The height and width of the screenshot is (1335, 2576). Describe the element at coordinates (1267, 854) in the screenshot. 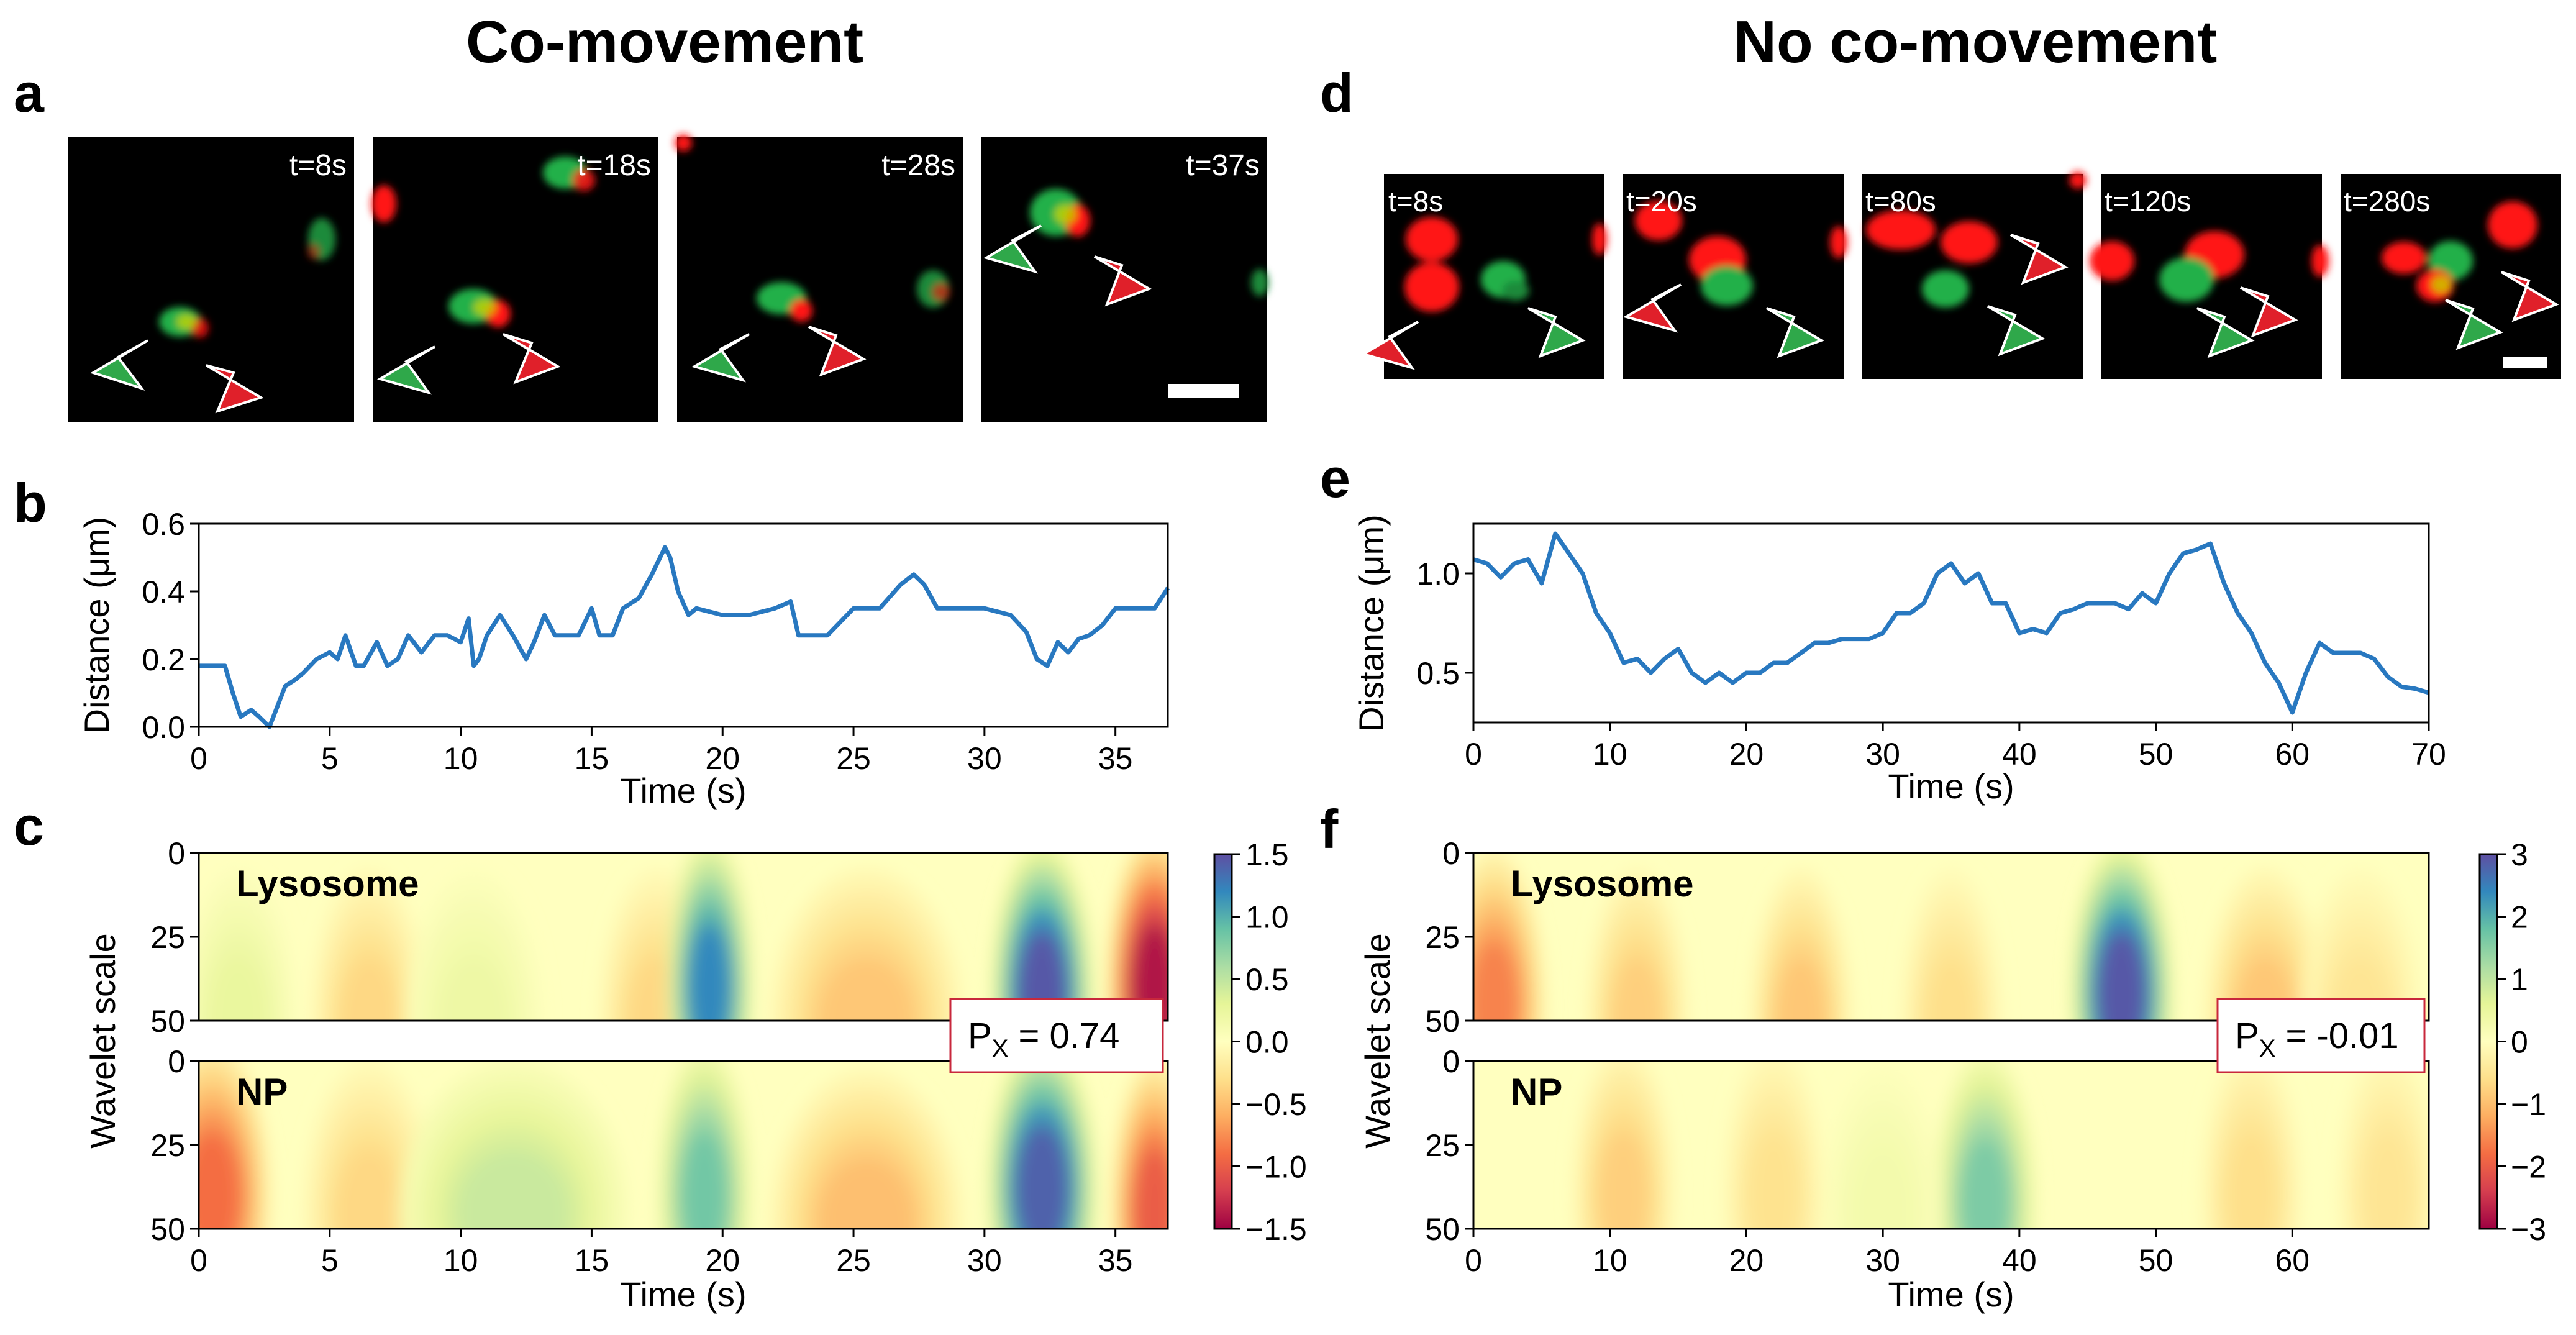

I see `colorbar-tick-label: 1.5` at that location.